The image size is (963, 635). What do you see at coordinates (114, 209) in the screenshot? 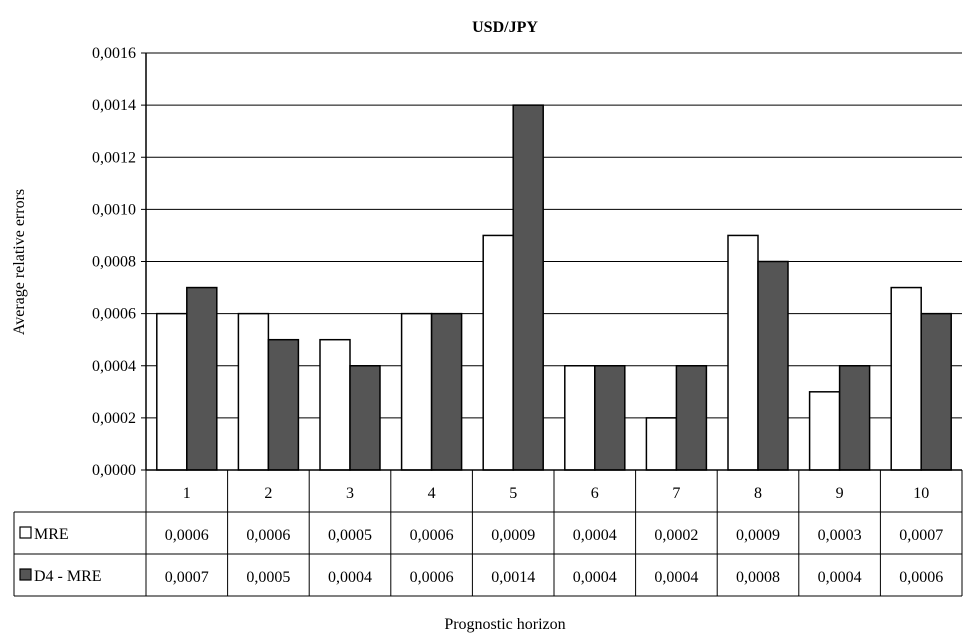
I see `y-tick-label: 0,0010` at bounding box center [114, 209].